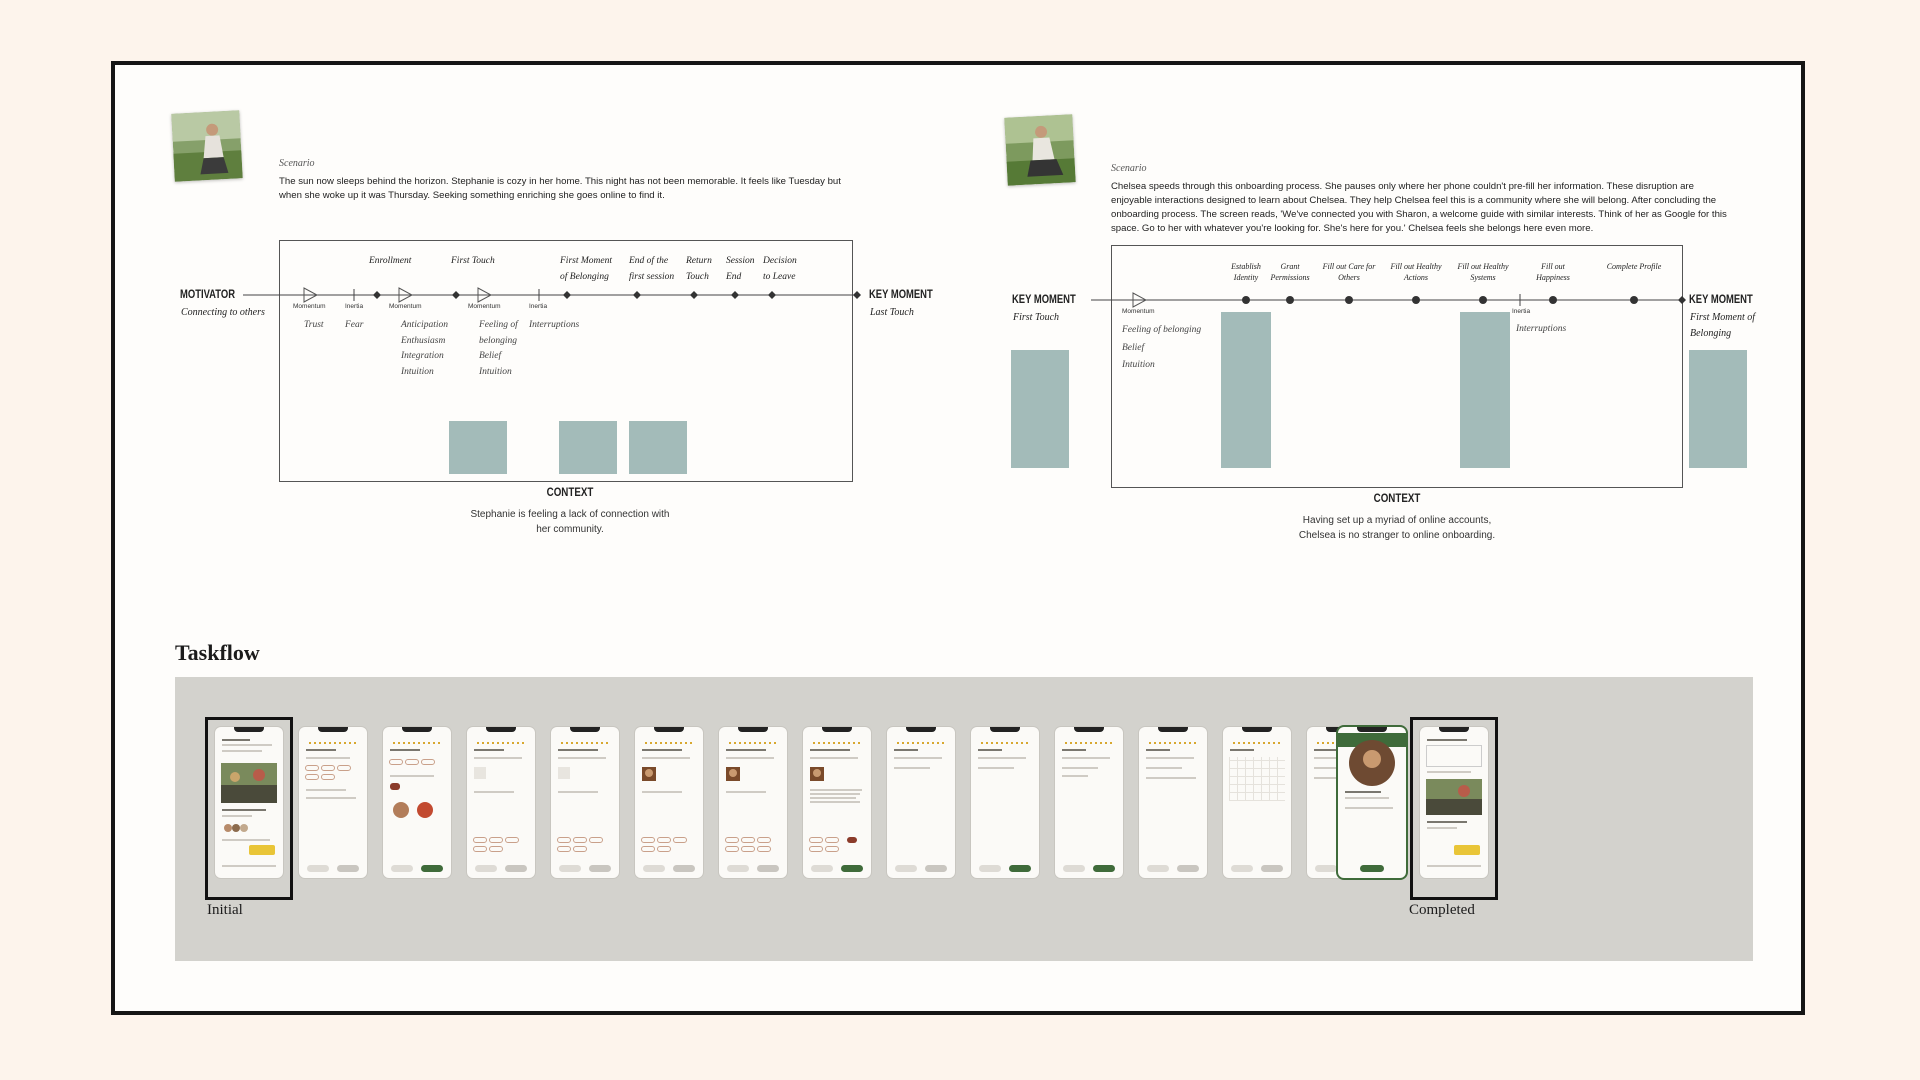 The height and width of the screenshot is (1080, 1920). I want to click on key-moment-left-label: KEY MOMENT, so click(1044, 300).